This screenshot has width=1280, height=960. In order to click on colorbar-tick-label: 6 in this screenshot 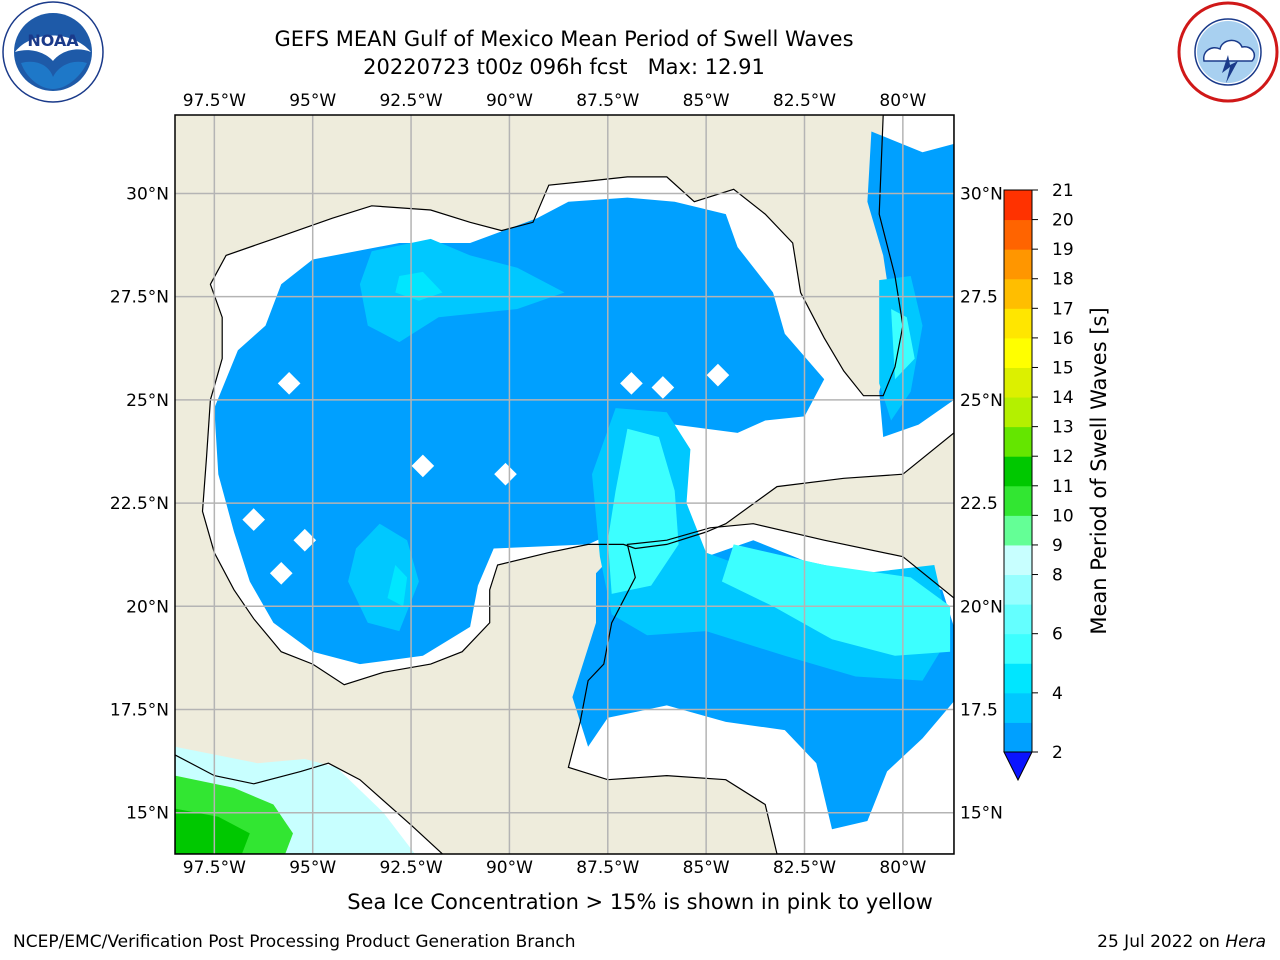, I will do `click(1057, 635)`.